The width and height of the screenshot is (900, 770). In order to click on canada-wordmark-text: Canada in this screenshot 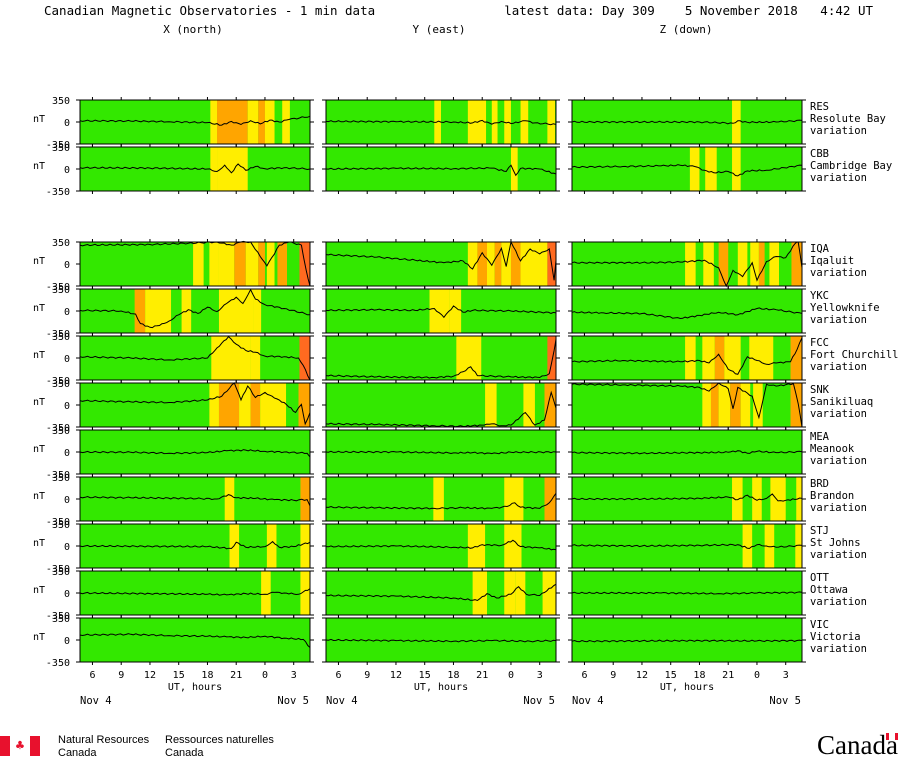, I will do `click(857, 745)`.